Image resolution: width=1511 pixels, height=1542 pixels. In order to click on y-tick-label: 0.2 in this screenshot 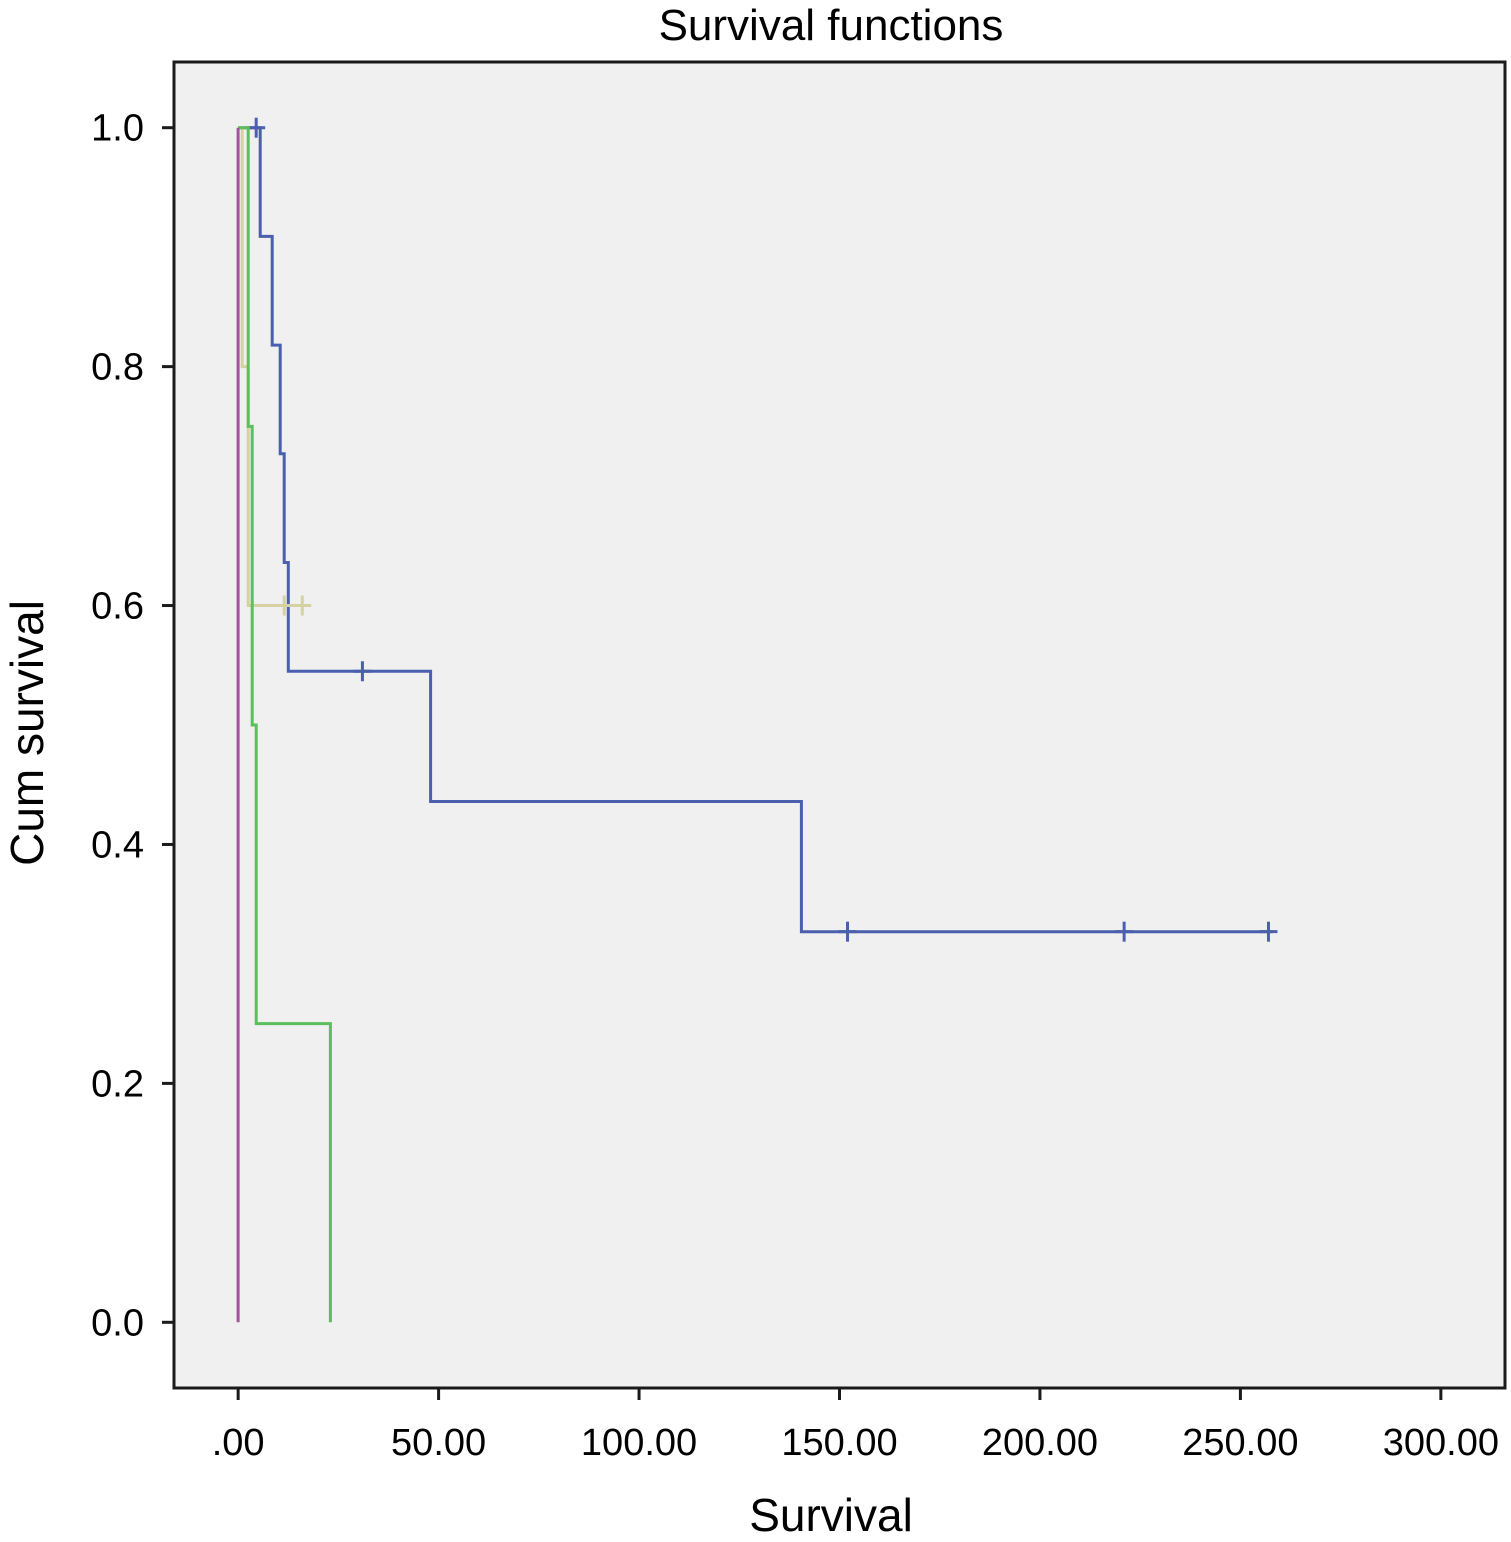, I will do `click(117, 1084)`.